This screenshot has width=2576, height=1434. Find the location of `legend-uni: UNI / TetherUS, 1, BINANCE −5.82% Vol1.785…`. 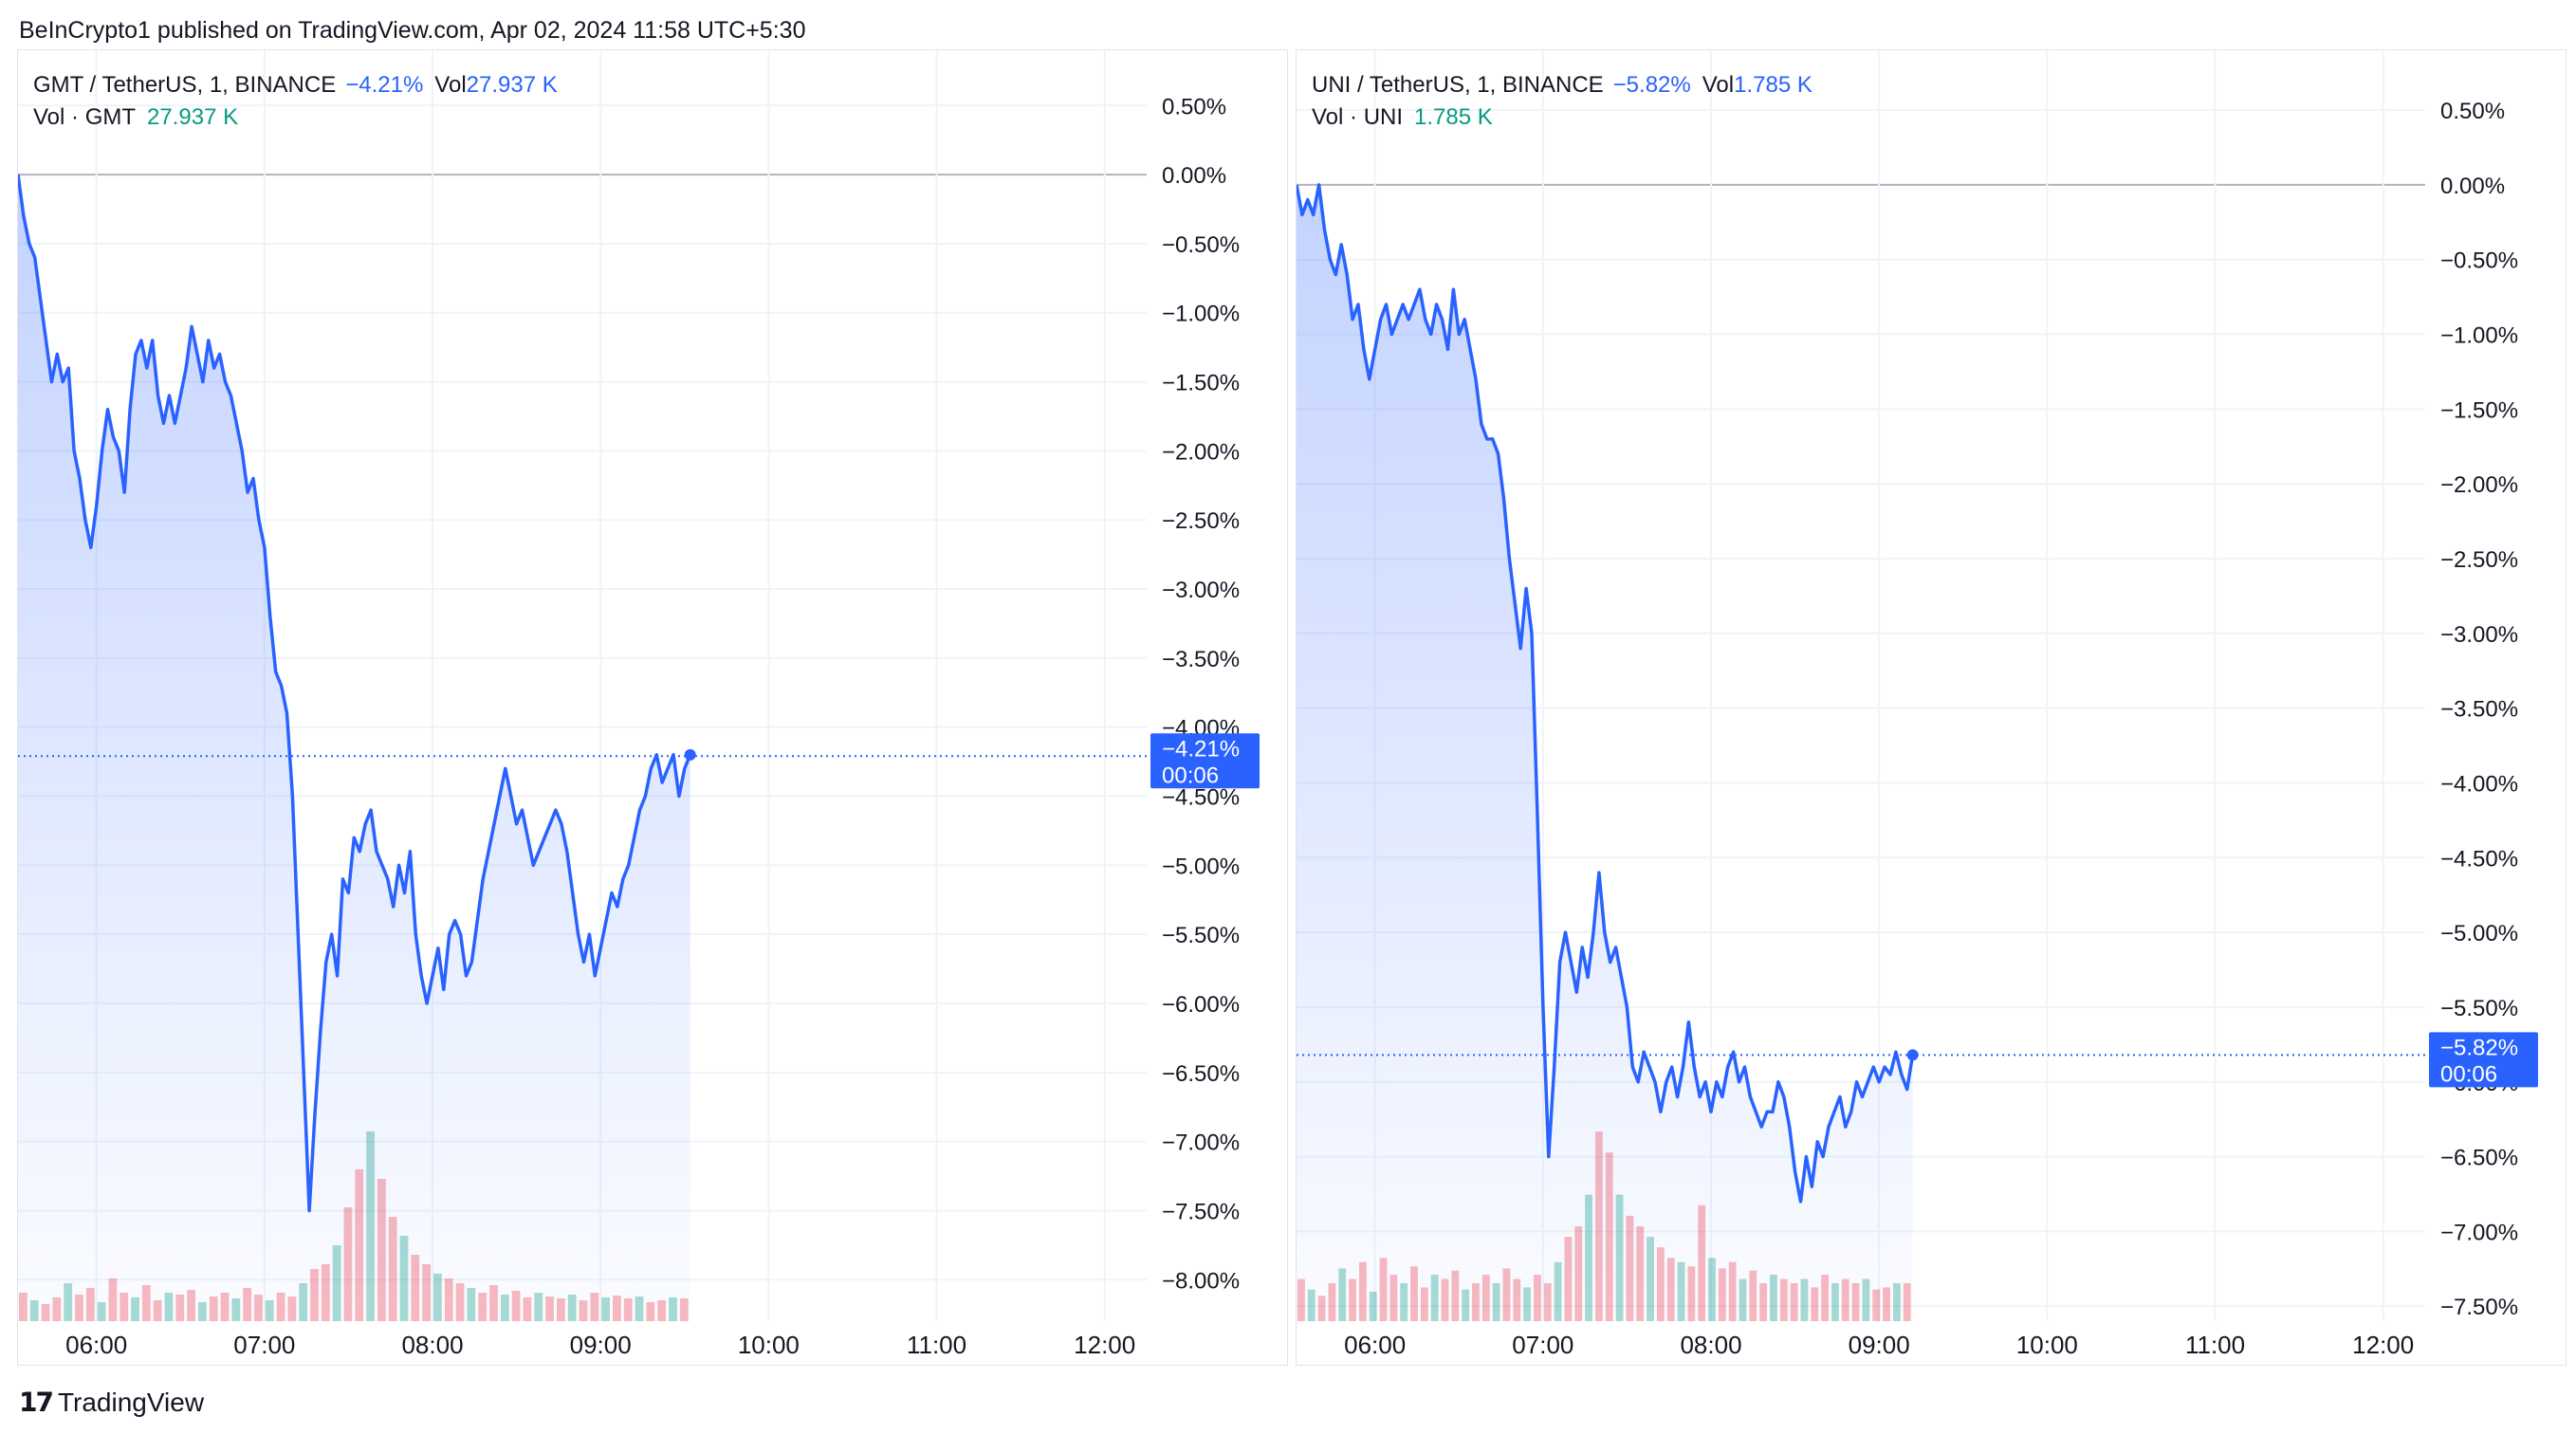

legend-uni: UNI / TetherUS, 1, BINANCE −5.82% Vol1.785… is located at coordinates (1562, 101).